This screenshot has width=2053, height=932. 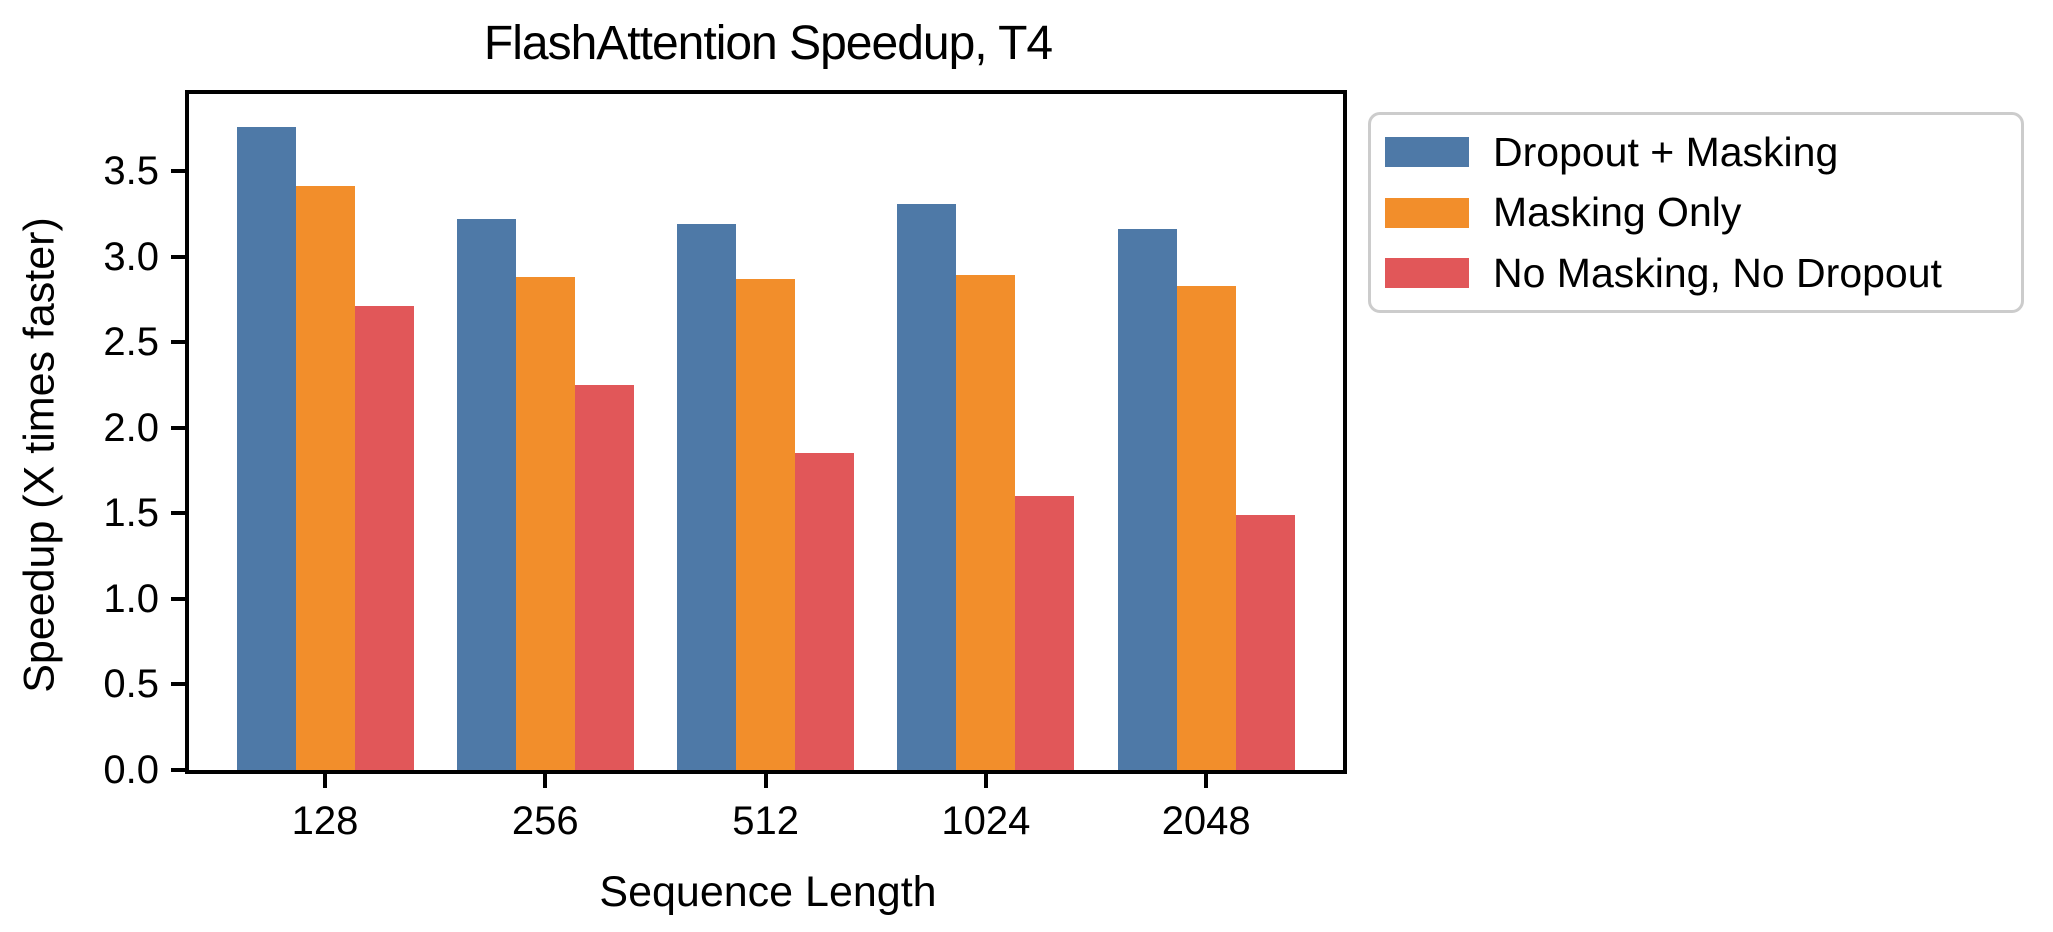 I want to click on y-tick-label: 2.5, so click(x=131, y=342).